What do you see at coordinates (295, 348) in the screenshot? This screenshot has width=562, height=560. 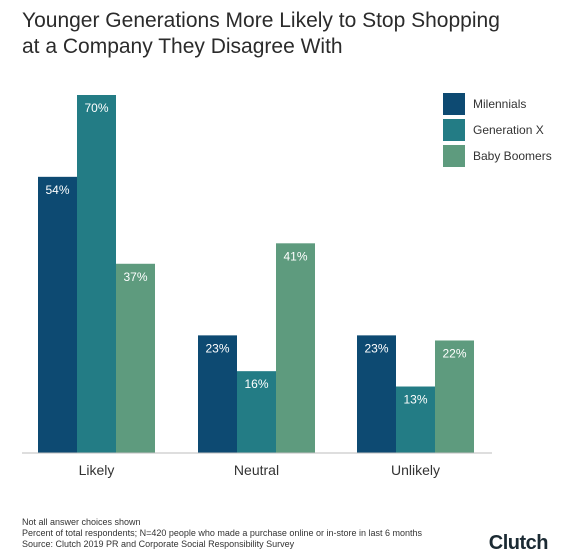 I see `bar-neutral-baby-boomers` at bounding box center [295, 348].